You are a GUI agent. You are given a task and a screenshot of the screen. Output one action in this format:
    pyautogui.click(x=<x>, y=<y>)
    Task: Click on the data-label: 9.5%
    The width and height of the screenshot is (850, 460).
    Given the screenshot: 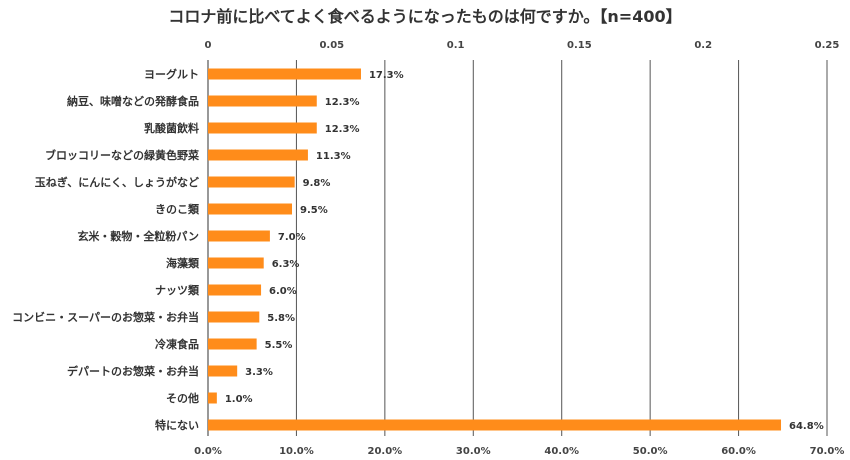 What is the action you would take?
    pyautogui.click(x=314, y=210)
    